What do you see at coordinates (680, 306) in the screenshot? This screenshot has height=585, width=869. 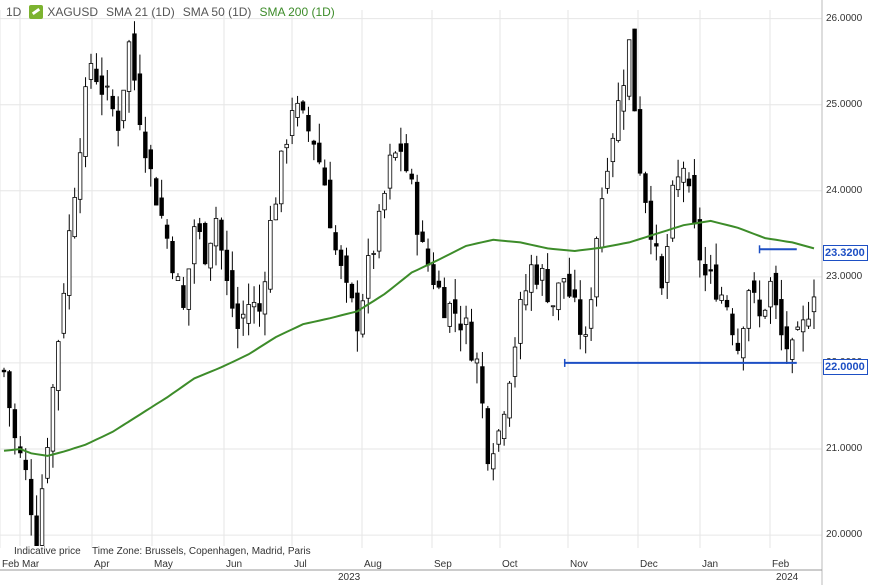 I see `horizontal-lines` at bounding box center [680, 306].